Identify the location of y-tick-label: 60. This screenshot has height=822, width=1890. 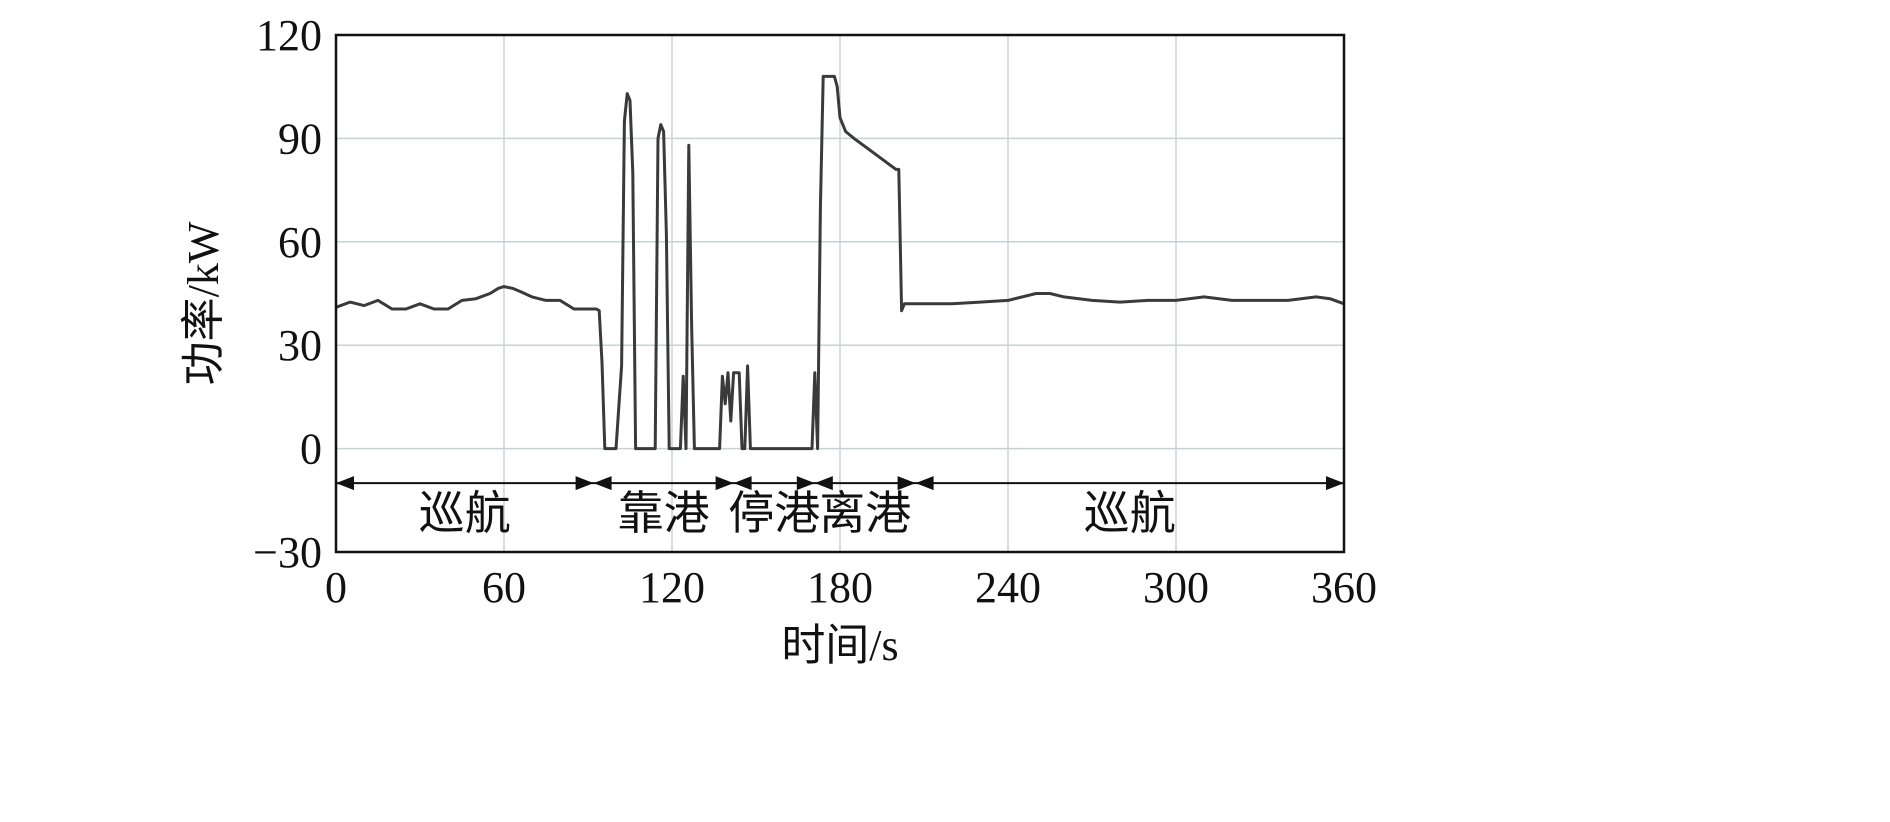
(300, 242).